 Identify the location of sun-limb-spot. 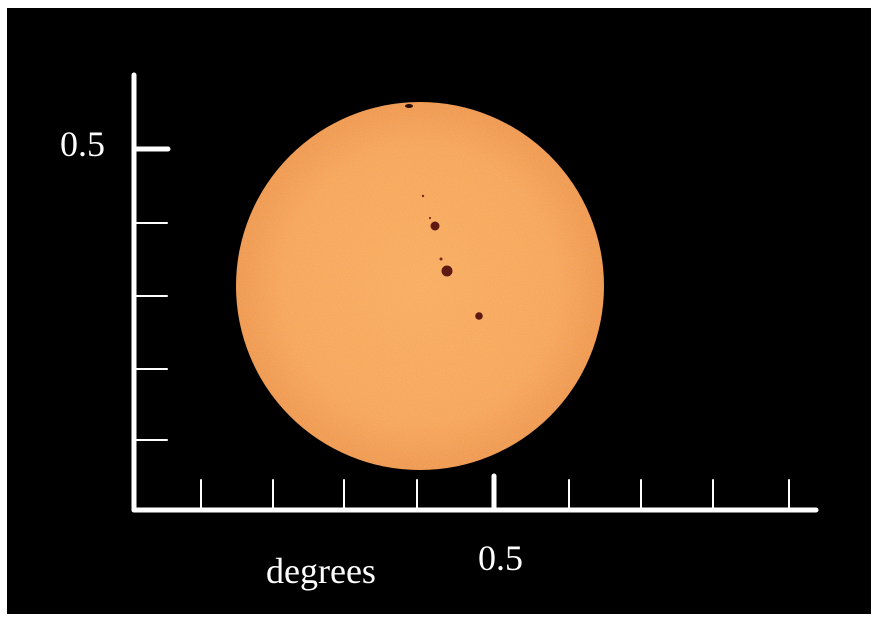
(409, 106).